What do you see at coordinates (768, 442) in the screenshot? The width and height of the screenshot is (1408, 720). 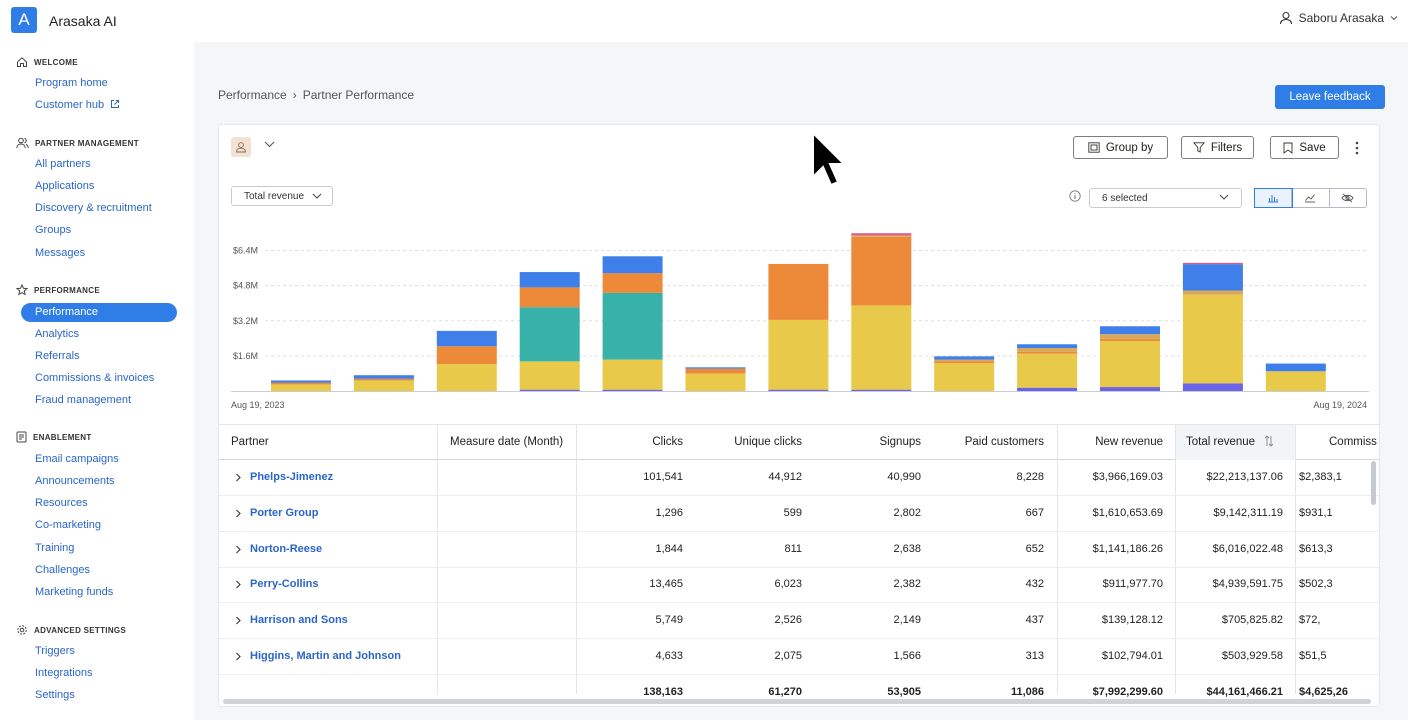 I see `col-unique-clicks: Unique clicks` at bounding box center [768, 442].